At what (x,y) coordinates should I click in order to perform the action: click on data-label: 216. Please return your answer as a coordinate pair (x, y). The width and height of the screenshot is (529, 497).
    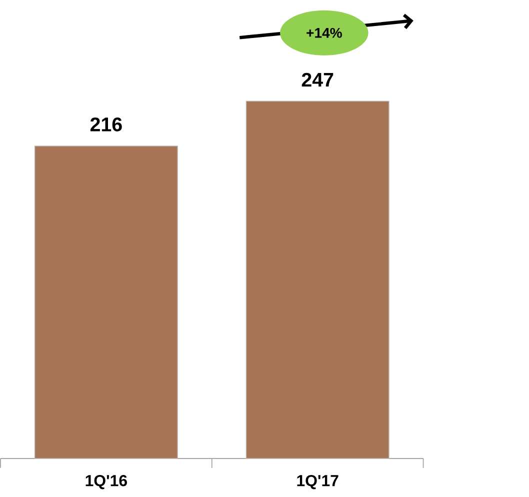
    Looking at the image, I should click on (106, 124).